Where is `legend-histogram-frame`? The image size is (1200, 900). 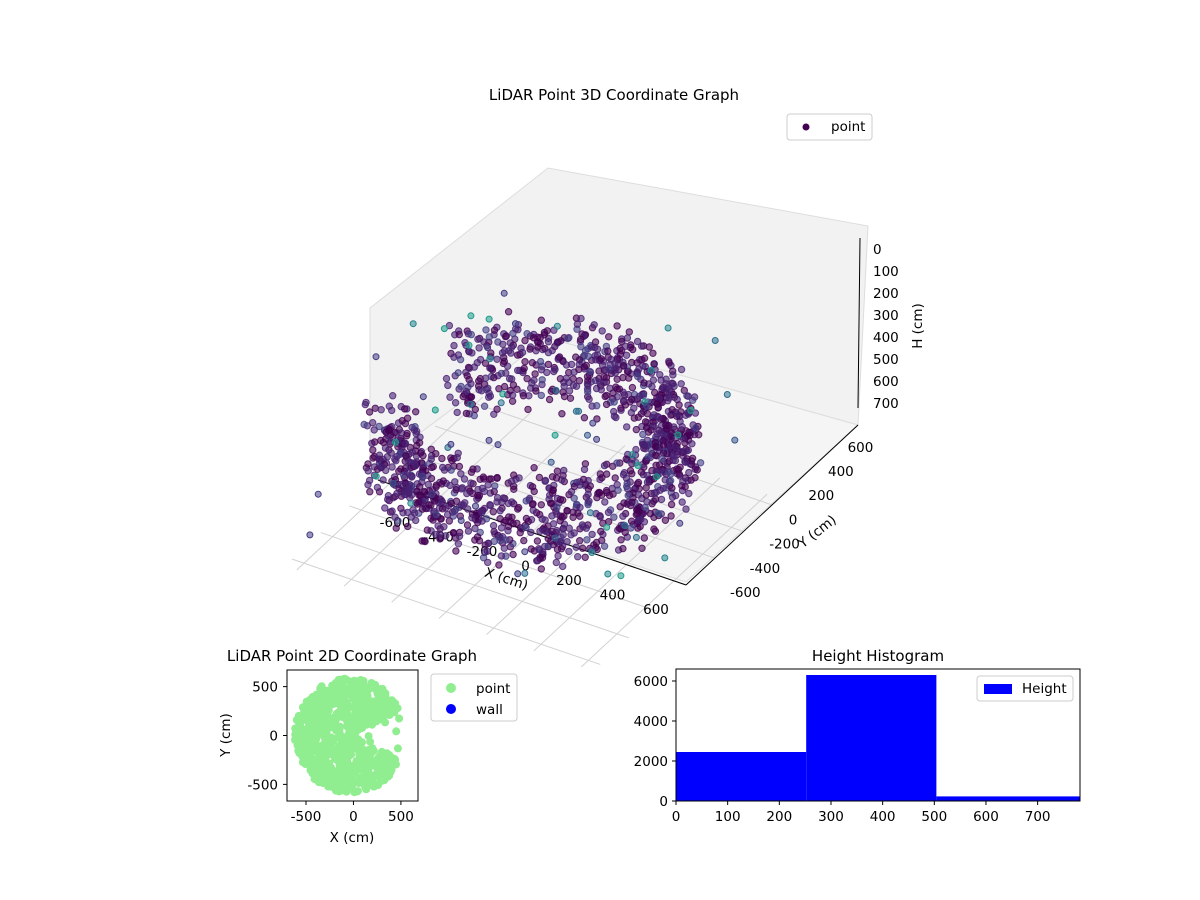 legend-histogram-frame is located at coordinates (1025, 688).